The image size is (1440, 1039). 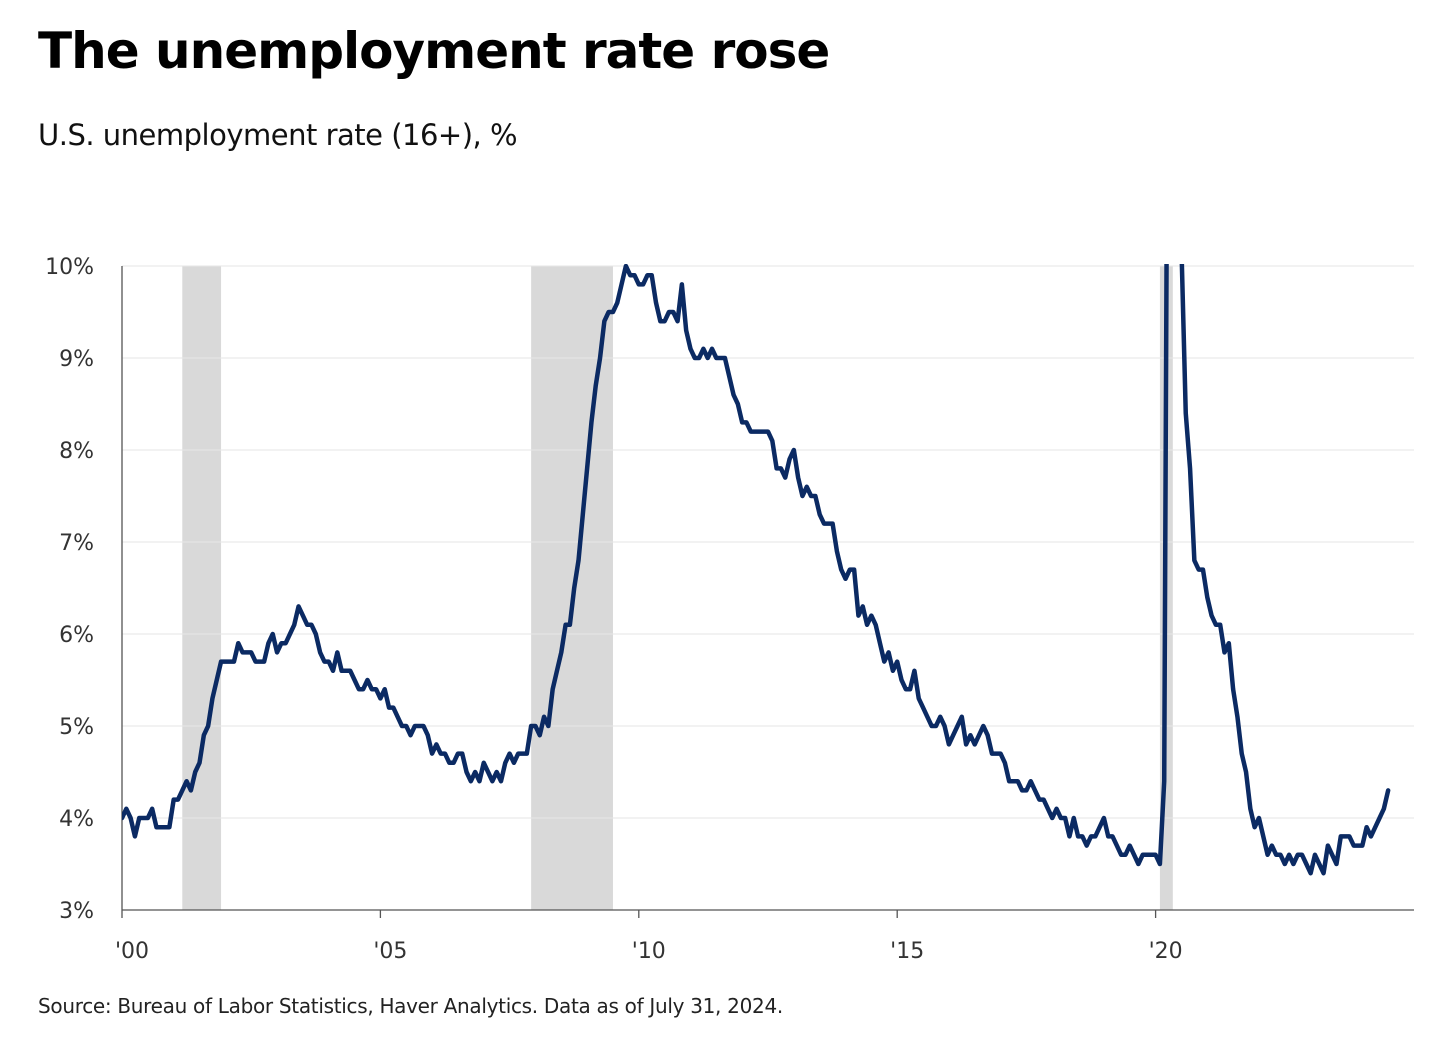 I want to click on y-tick-label: 7%, so click(x=76, y=543).